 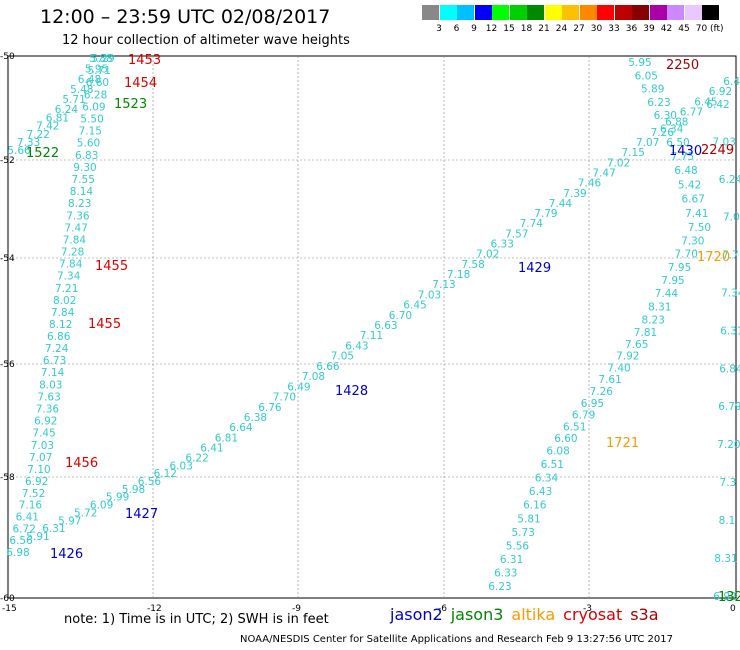 I want to click on color-scale-label: 12, so click(x=491, y=29).